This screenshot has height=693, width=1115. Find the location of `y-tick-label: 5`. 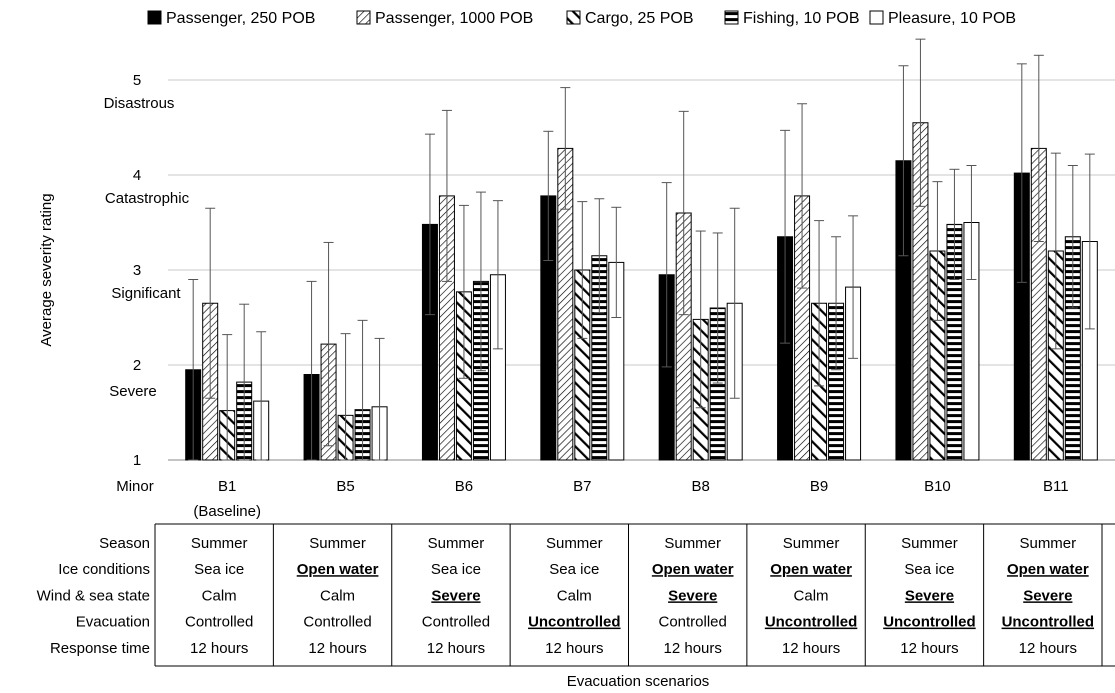

y-tick-label: 5 is located at coordinates (137, 80).